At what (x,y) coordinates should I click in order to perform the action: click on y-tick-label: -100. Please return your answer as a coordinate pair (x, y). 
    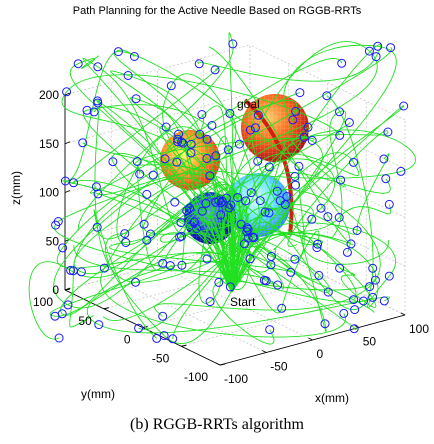
    Looking at the image, I should click on (196, 377).